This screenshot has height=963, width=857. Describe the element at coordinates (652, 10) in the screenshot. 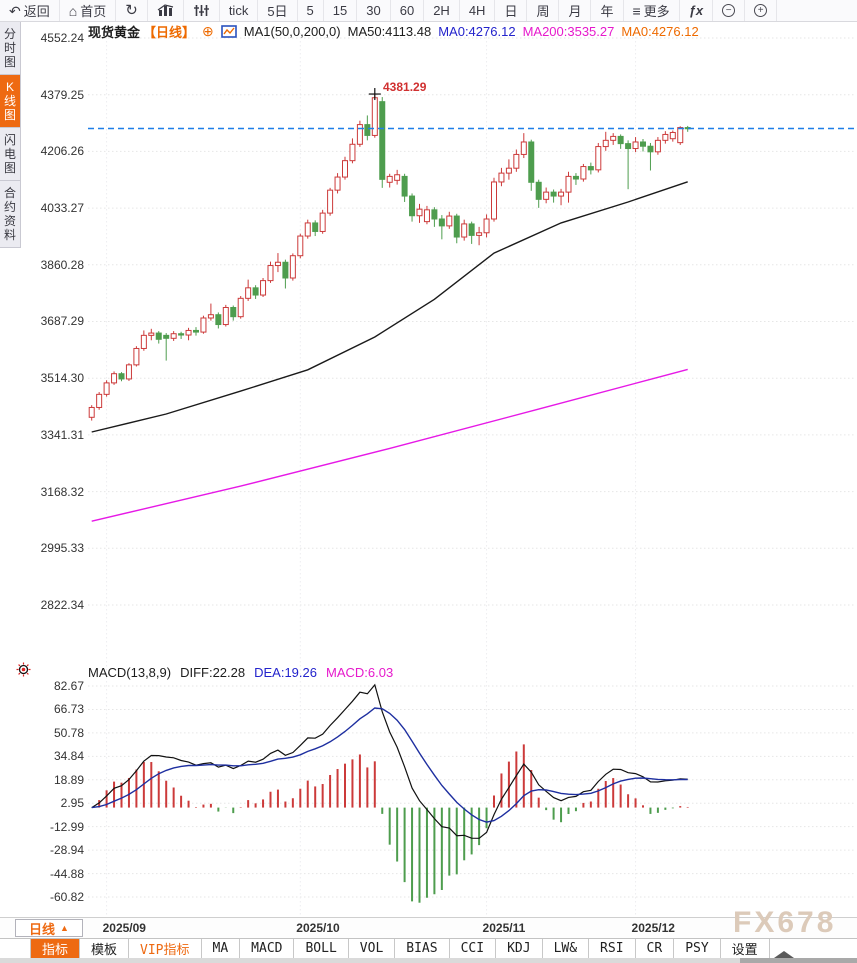

I see `toolbar-more-button: ≡ 更多` at that location.